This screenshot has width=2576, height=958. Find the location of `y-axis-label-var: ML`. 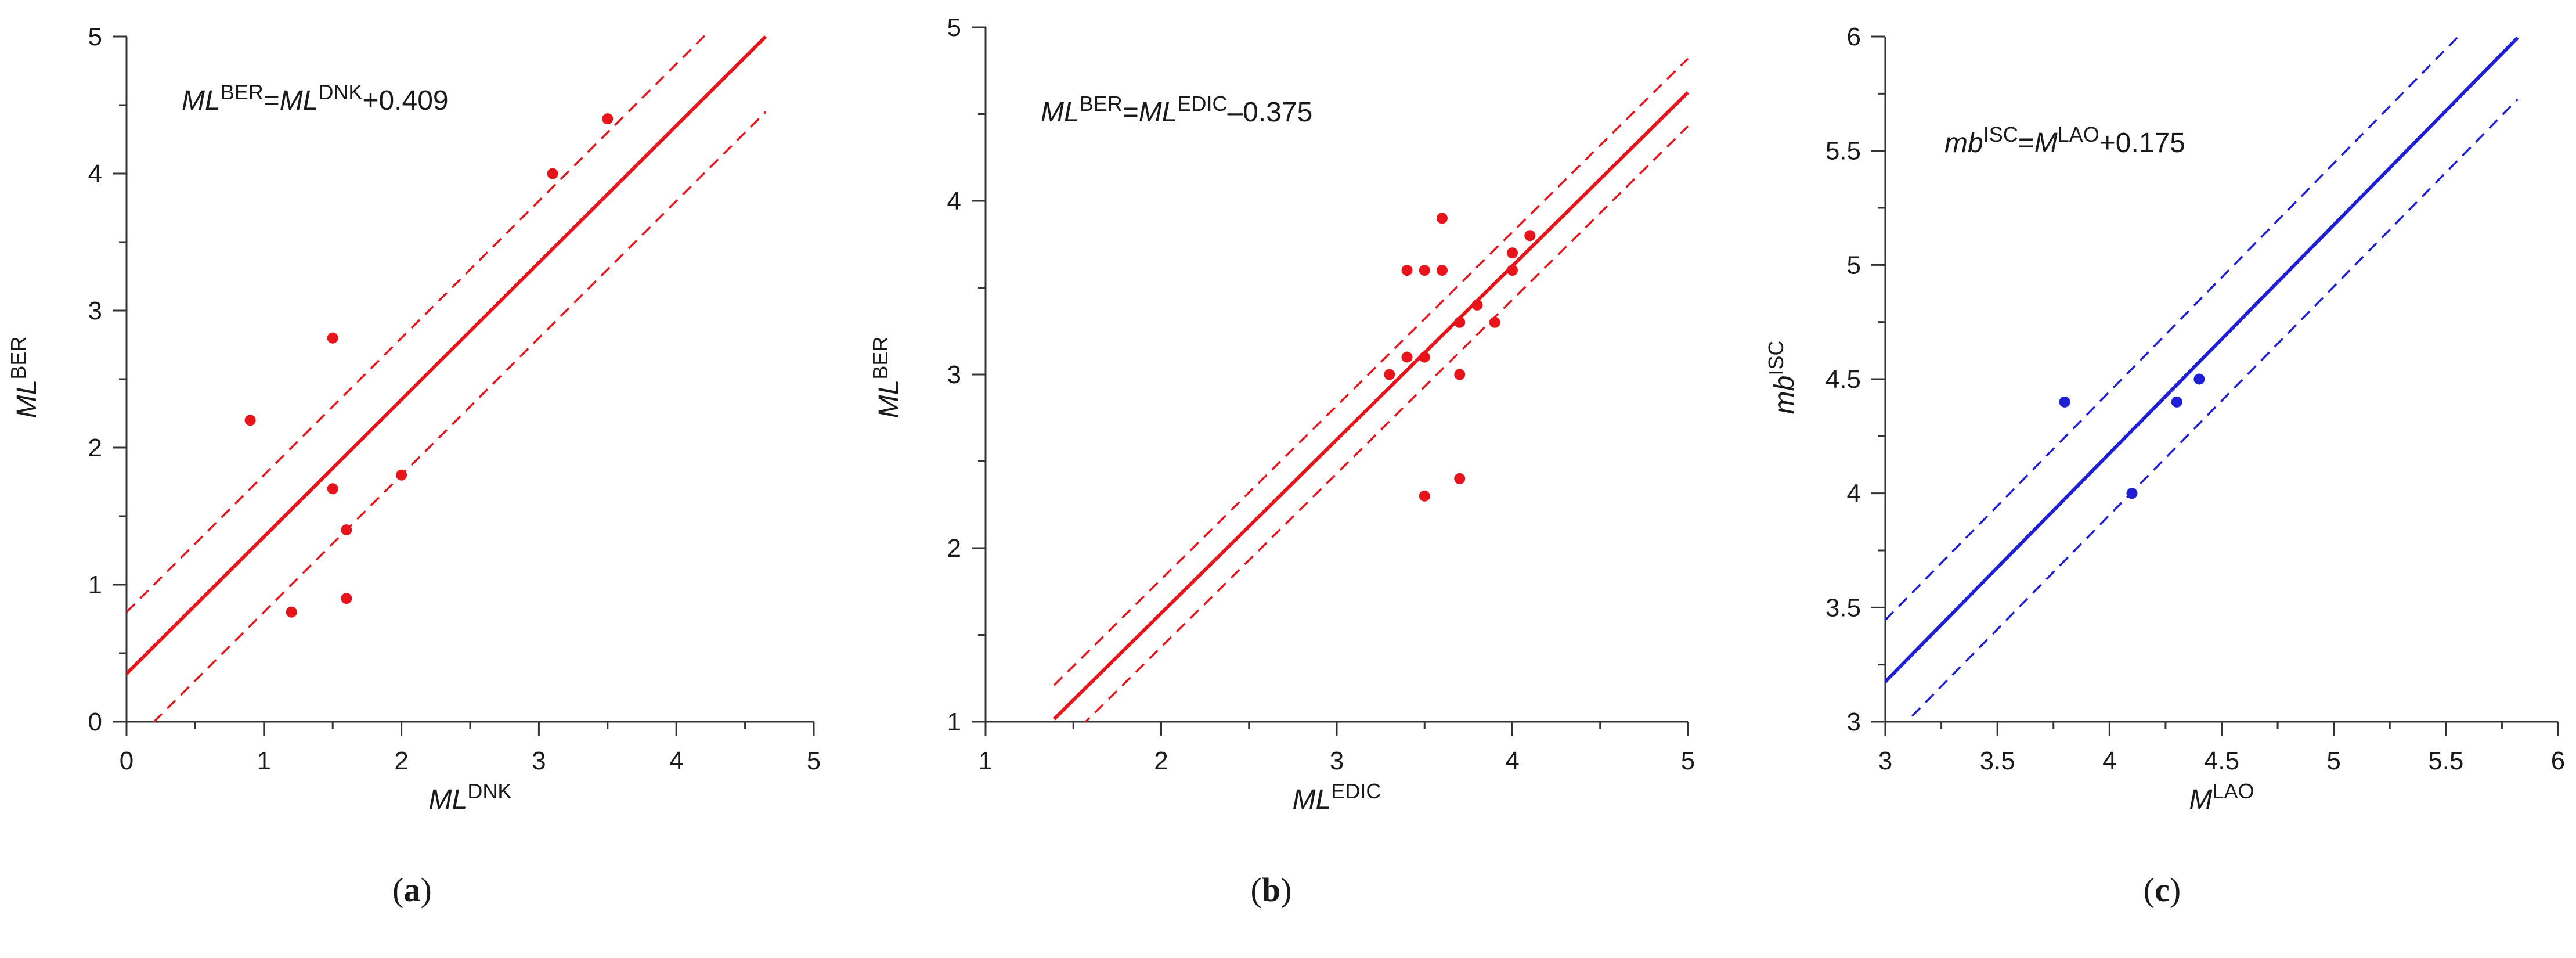

y-axis-label-var: ML is located at coordinates (889, 399).